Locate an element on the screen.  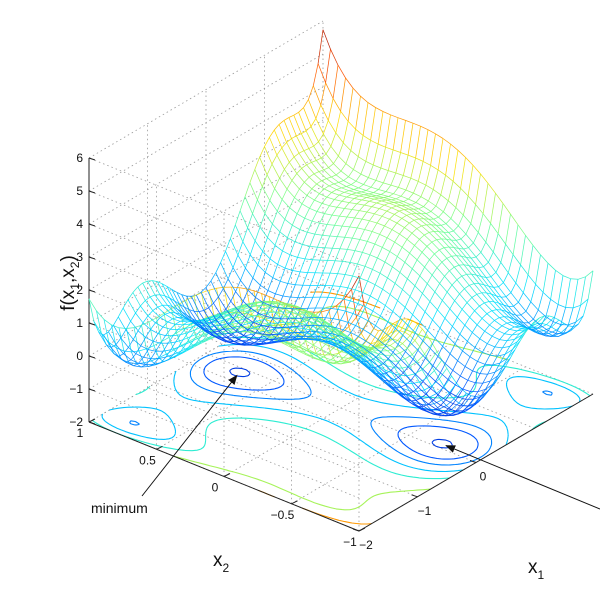
y-tick-mark is located at coordinates (294, 502).